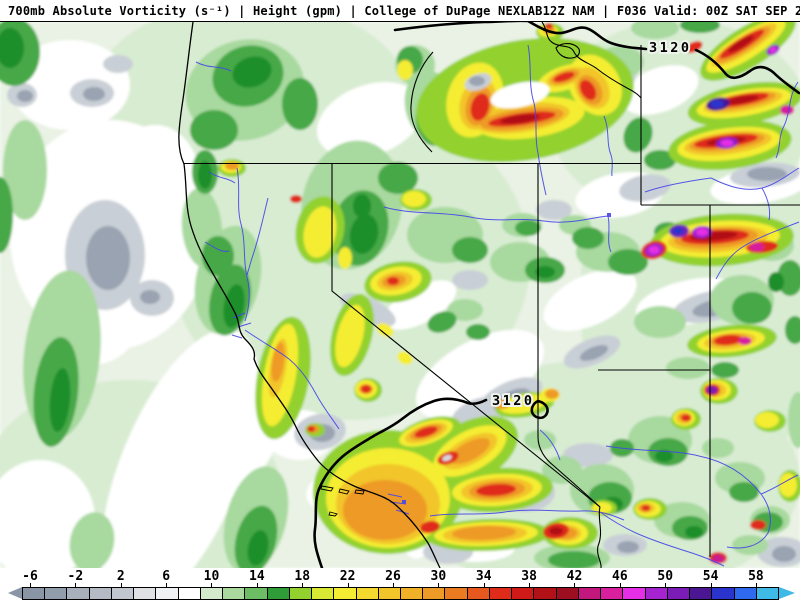 This screenshot has height=600, width=800. I want to click on colorbar-tick-label: 50, so click(665, 576).